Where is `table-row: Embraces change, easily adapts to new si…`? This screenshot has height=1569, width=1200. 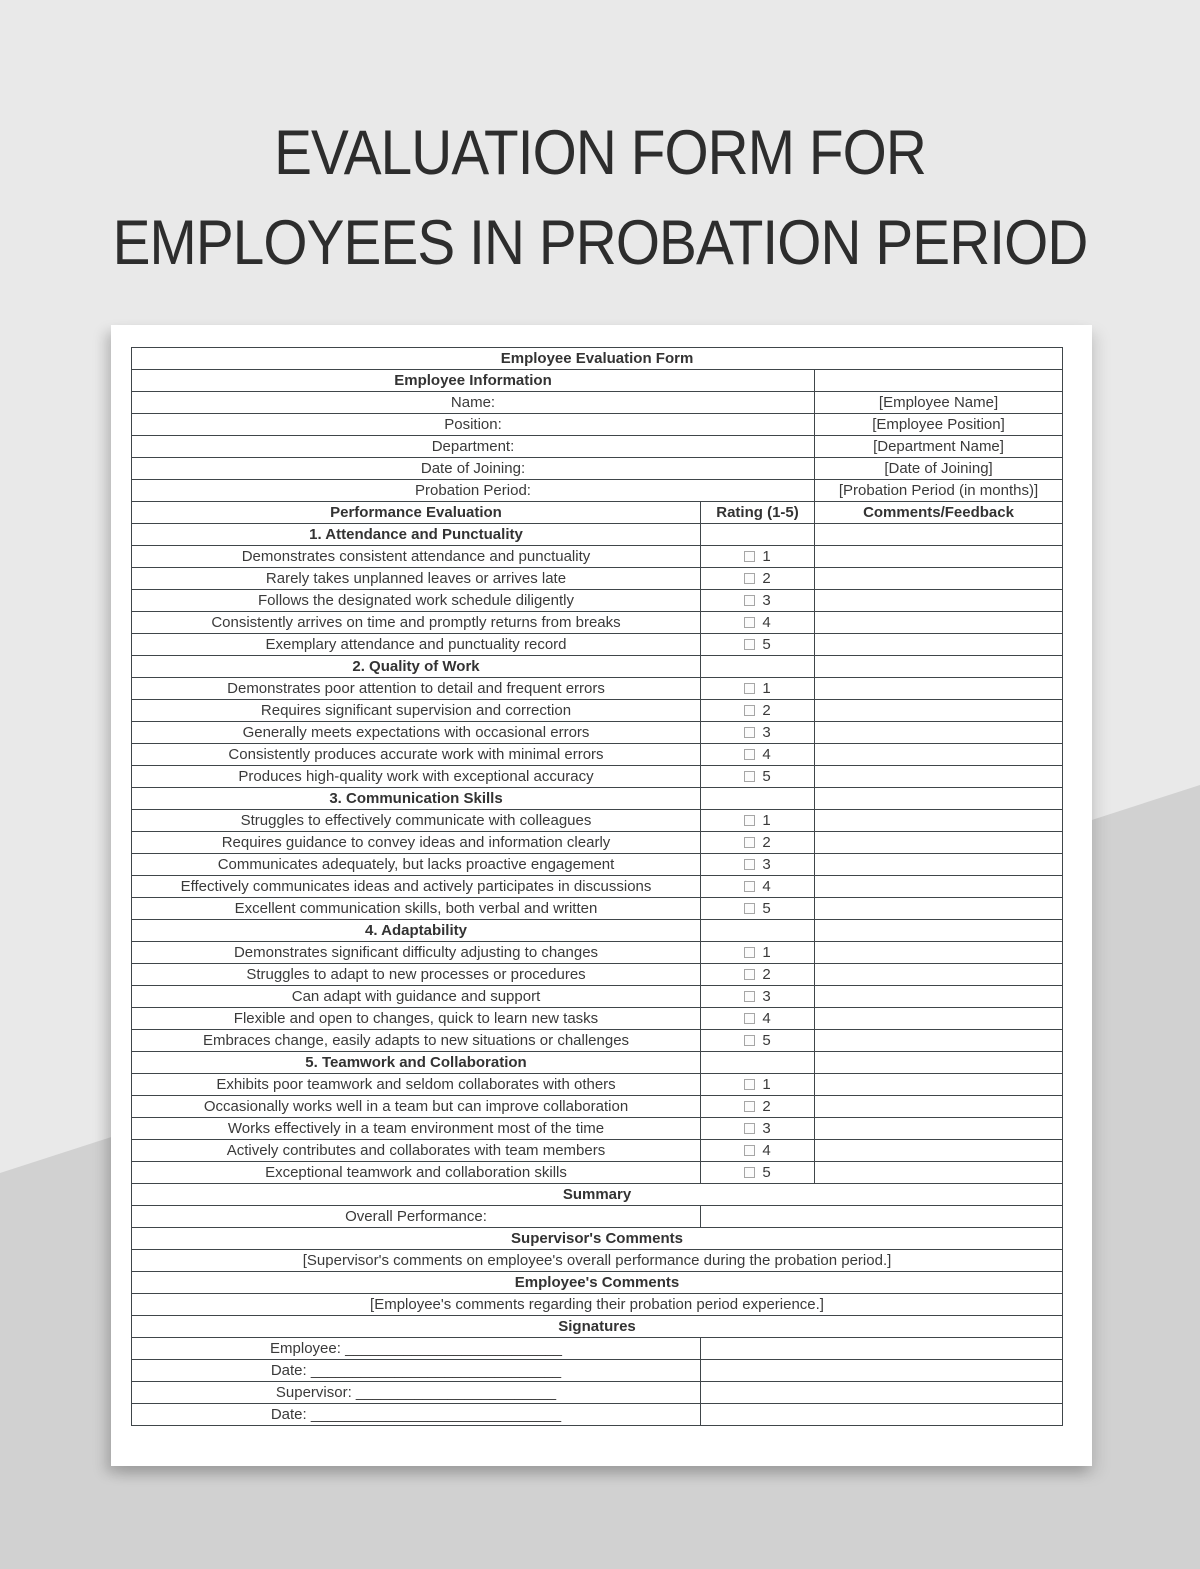
table-row: Embraces change, easily adapts to new si… is located at coordinates (597, 1040).